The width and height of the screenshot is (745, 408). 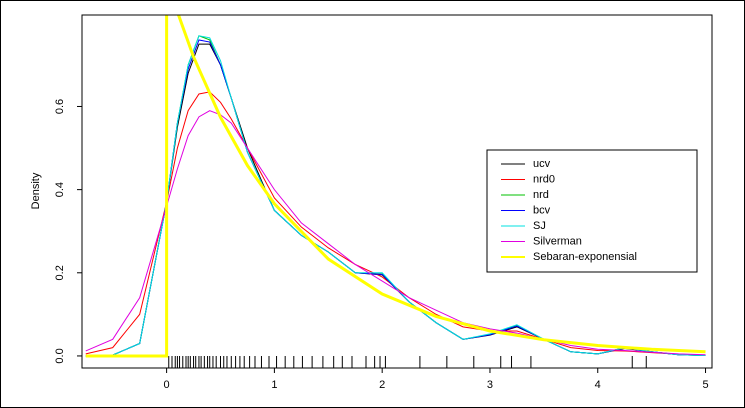 What do you see at coordinates (585, 257) in the screenshot?
I see `legend-label: Sebaran-exponensial` at bounding box center [585, 257].